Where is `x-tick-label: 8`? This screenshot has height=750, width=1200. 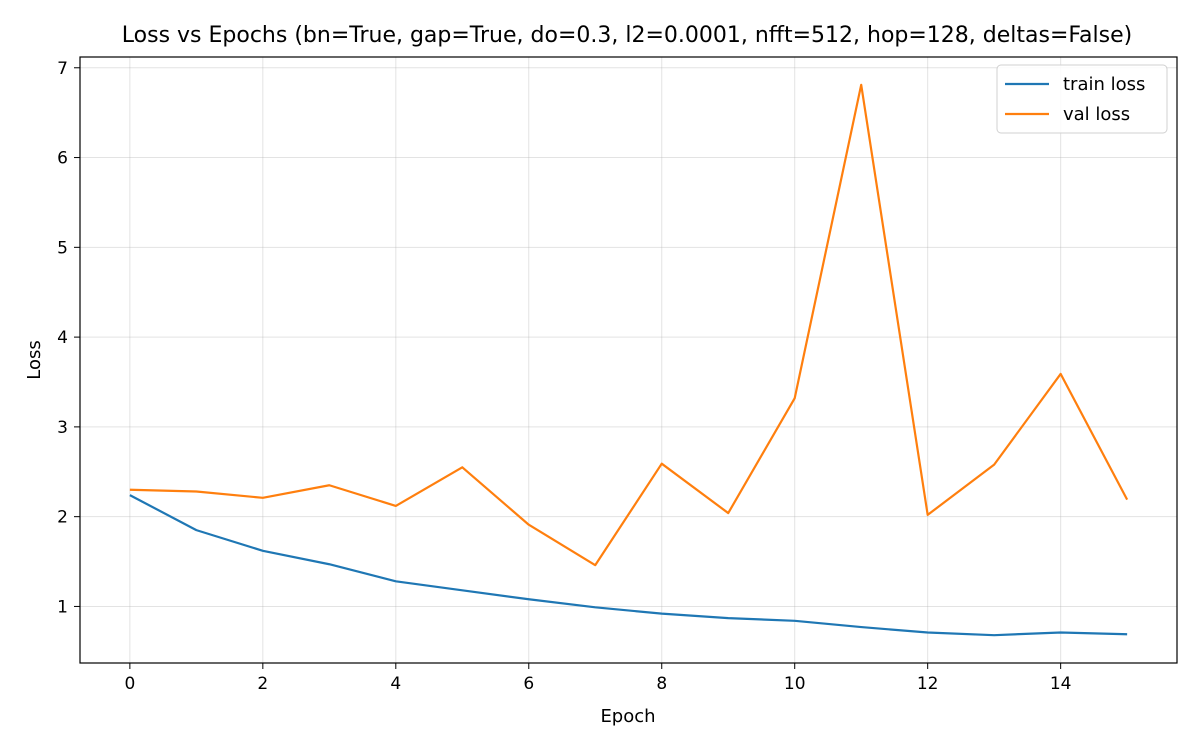 x-tick-label: 8 is located at coordinates (661, 684).